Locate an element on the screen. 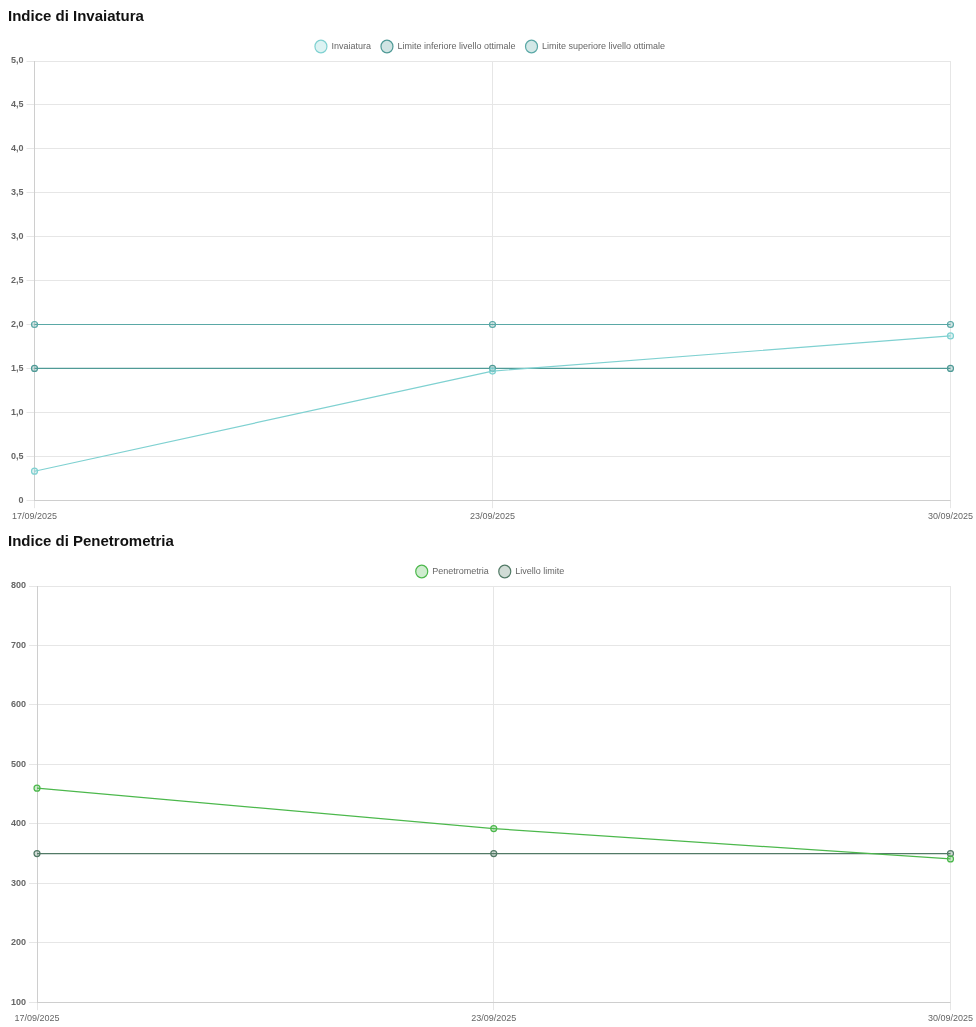 The width and height of the screenshot is (976, 1027). y-tick-label: 3,5 is located at coordinates (17, 192).